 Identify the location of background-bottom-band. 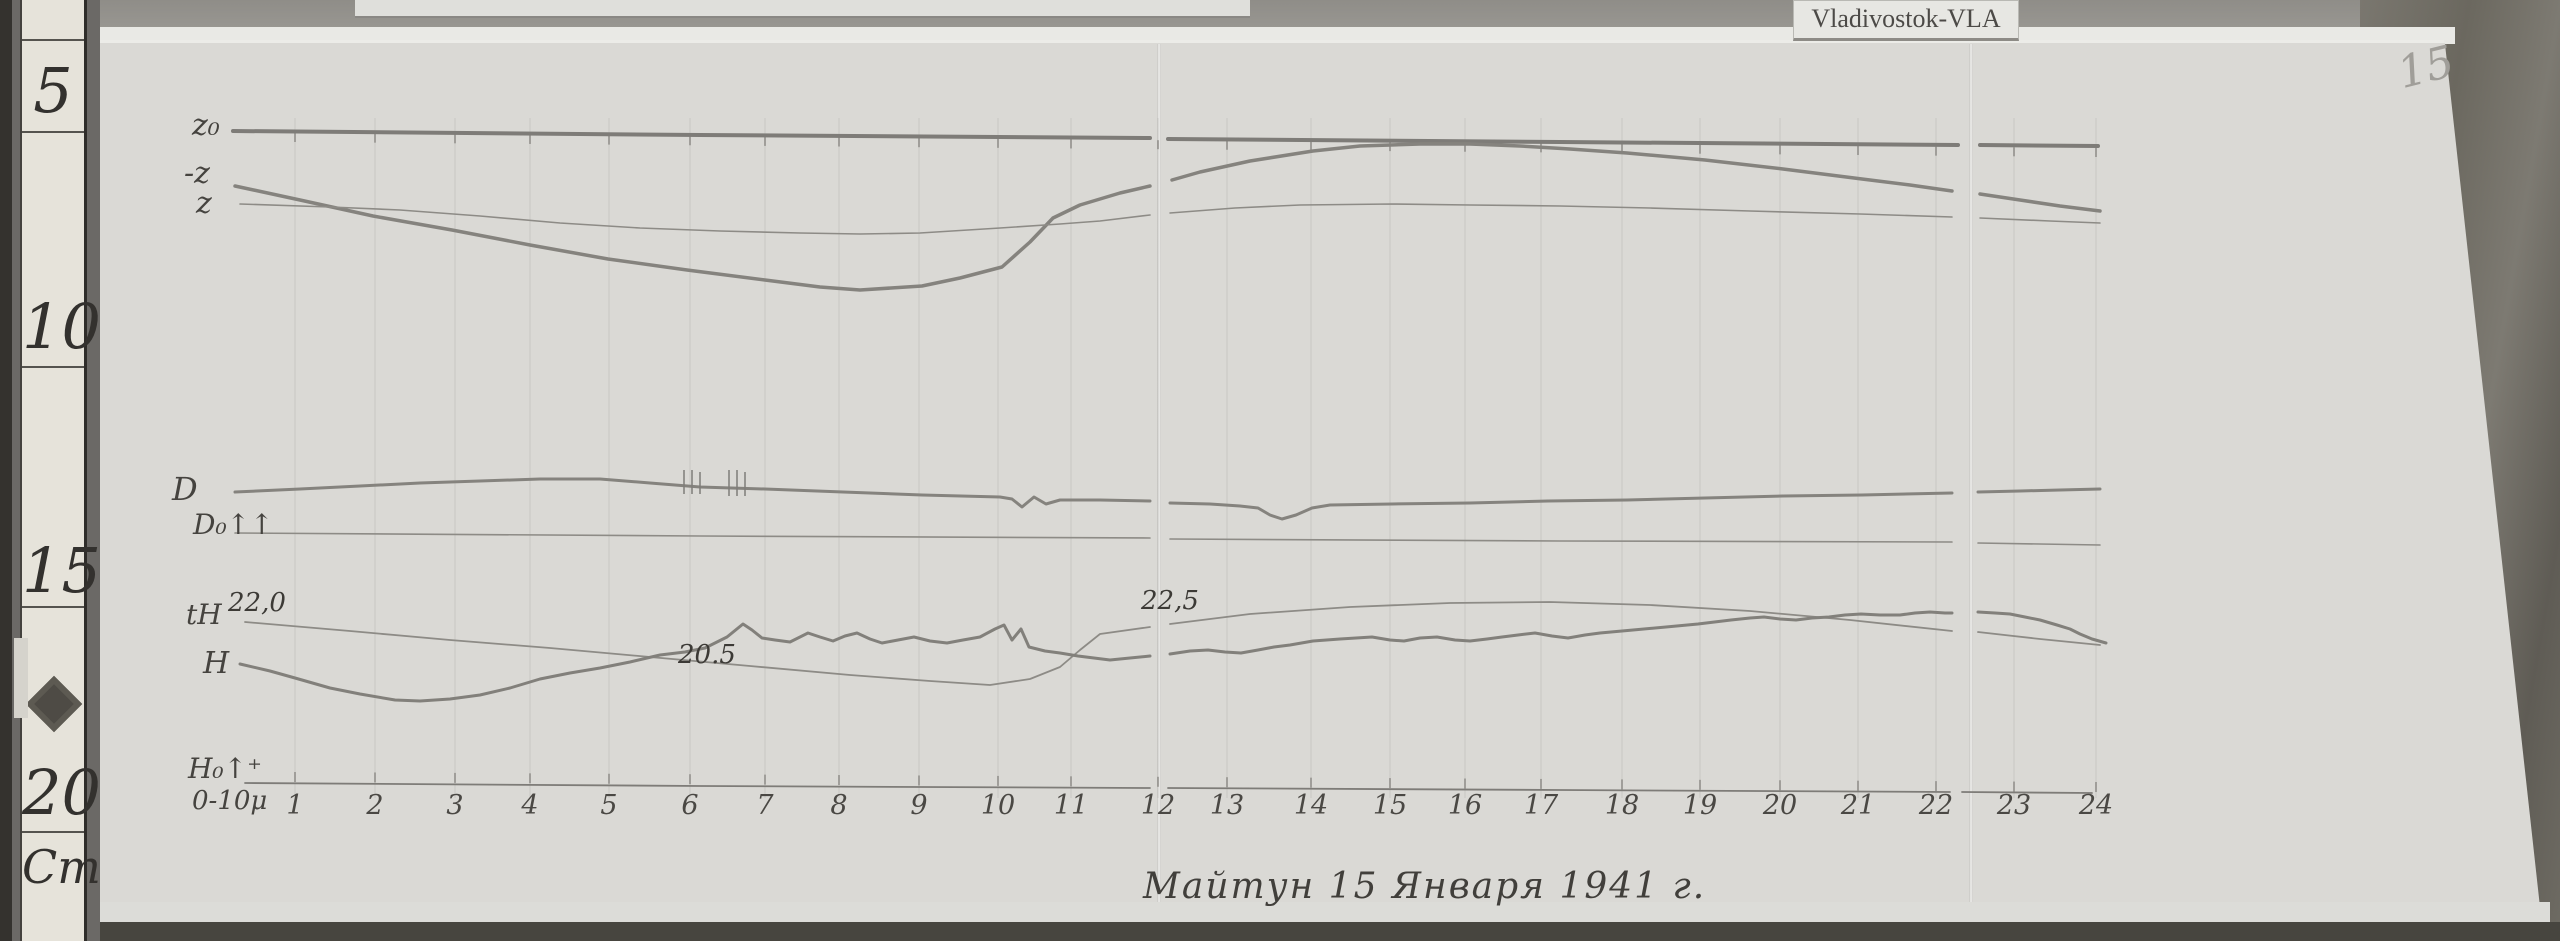
(1280, 931).